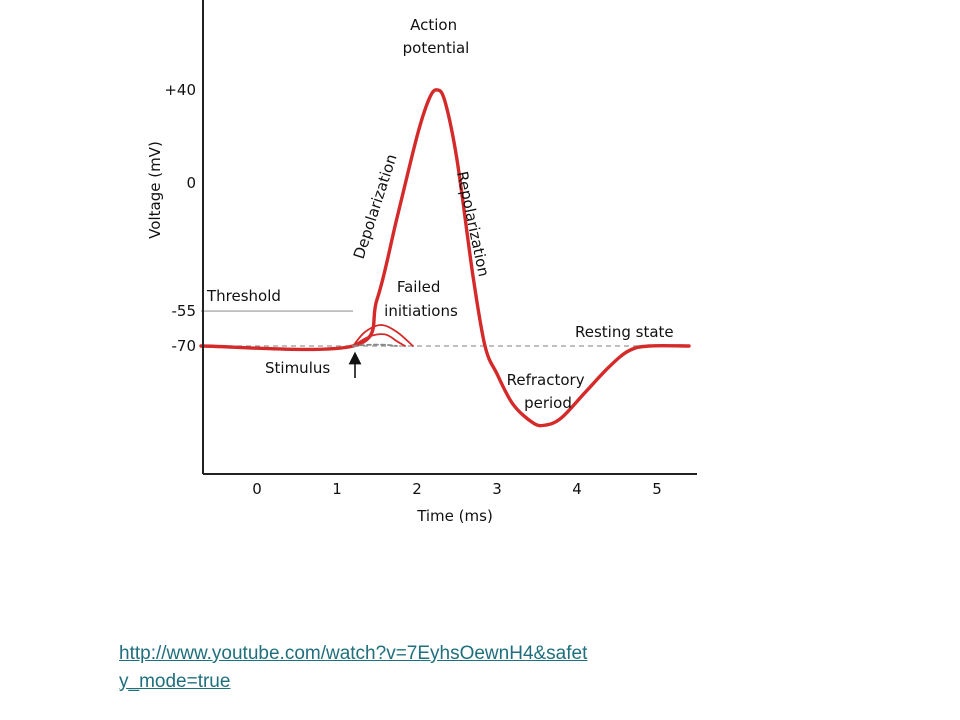 Image resolution: width=960 pixels, height=720 pixels. Describe the element at coordinates (184, 311) in the screenshot. I see `y-tick-label: -55` at that location.